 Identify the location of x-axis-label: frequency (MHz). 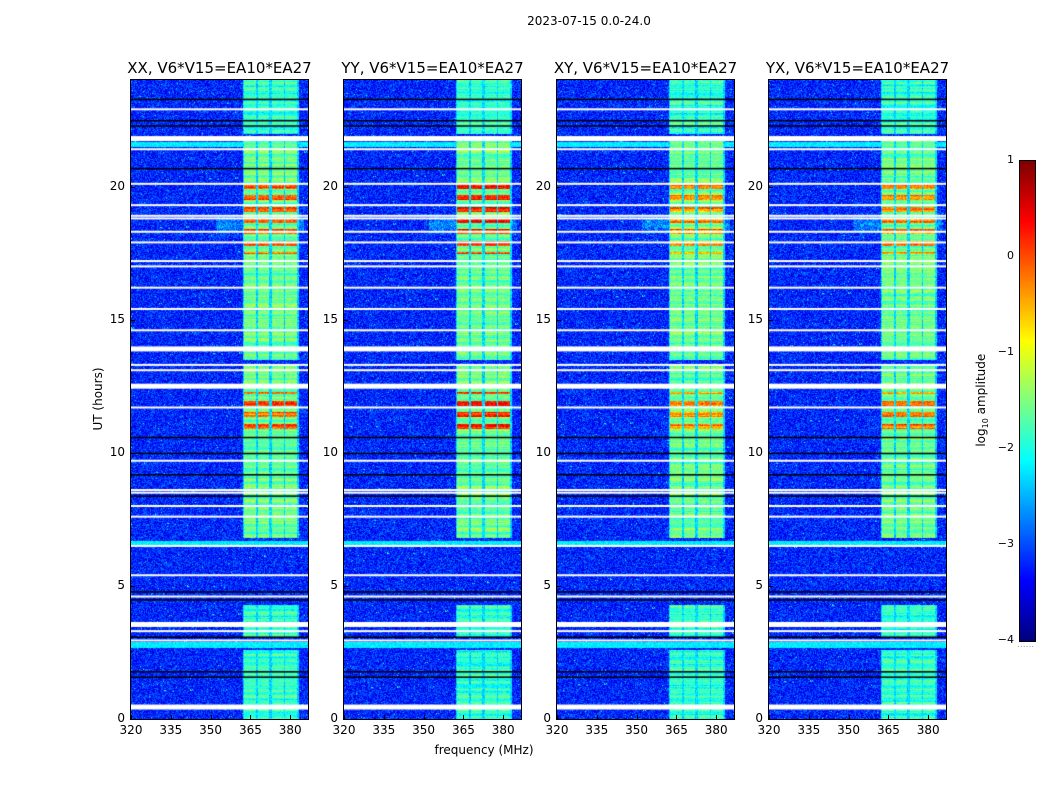
(484, 750).